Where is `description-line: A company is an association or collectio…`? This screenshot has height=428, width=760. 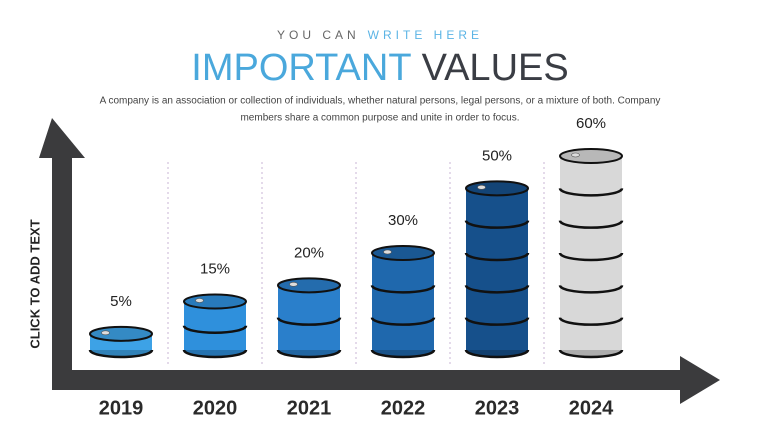
description-line: A company is an association or collectio… is located at coordinates (380, 101).